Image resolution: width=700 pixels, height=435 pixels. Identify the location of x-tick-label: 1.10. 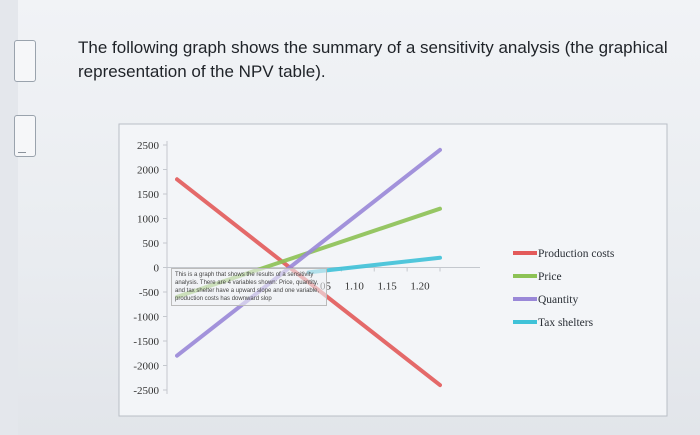
(355, 287).